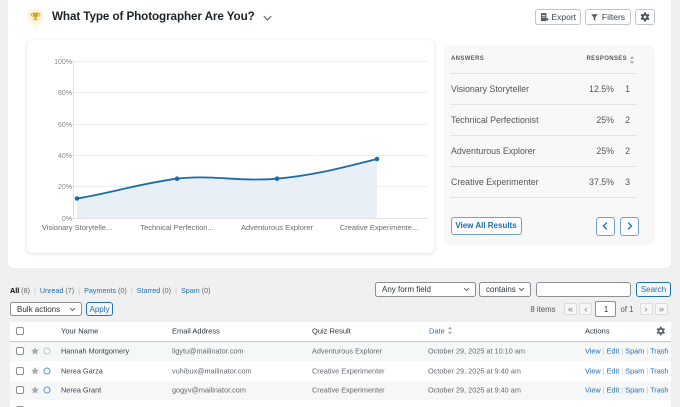 The image size is (680, 407). What do you see at coordinates (67, 219) in the screenshot?
I see `svg-text: 0%` at bounding box center [67, 219].